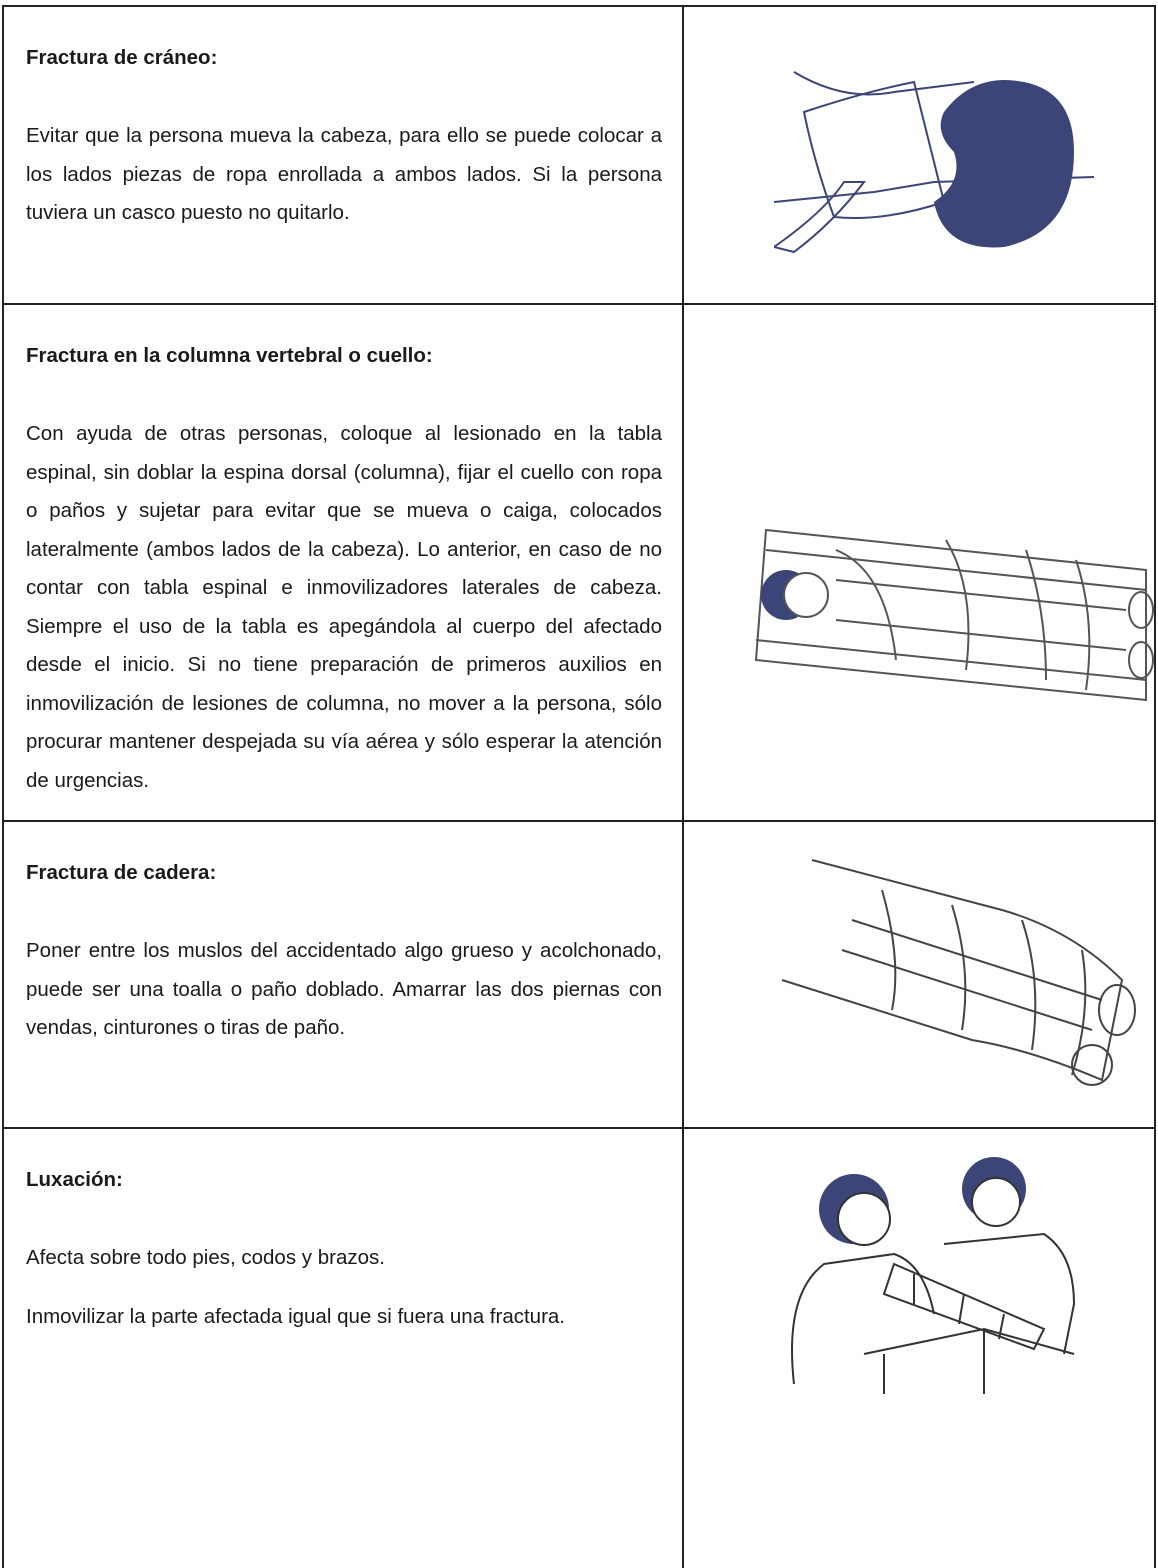 Image resolution: width=1158 pixels, height=1568 pixels. What do you see at coordinates (122, 57) in the screenshot?
I see `row-title: Fractura de cráneo:` at bounding box center [122, 57].